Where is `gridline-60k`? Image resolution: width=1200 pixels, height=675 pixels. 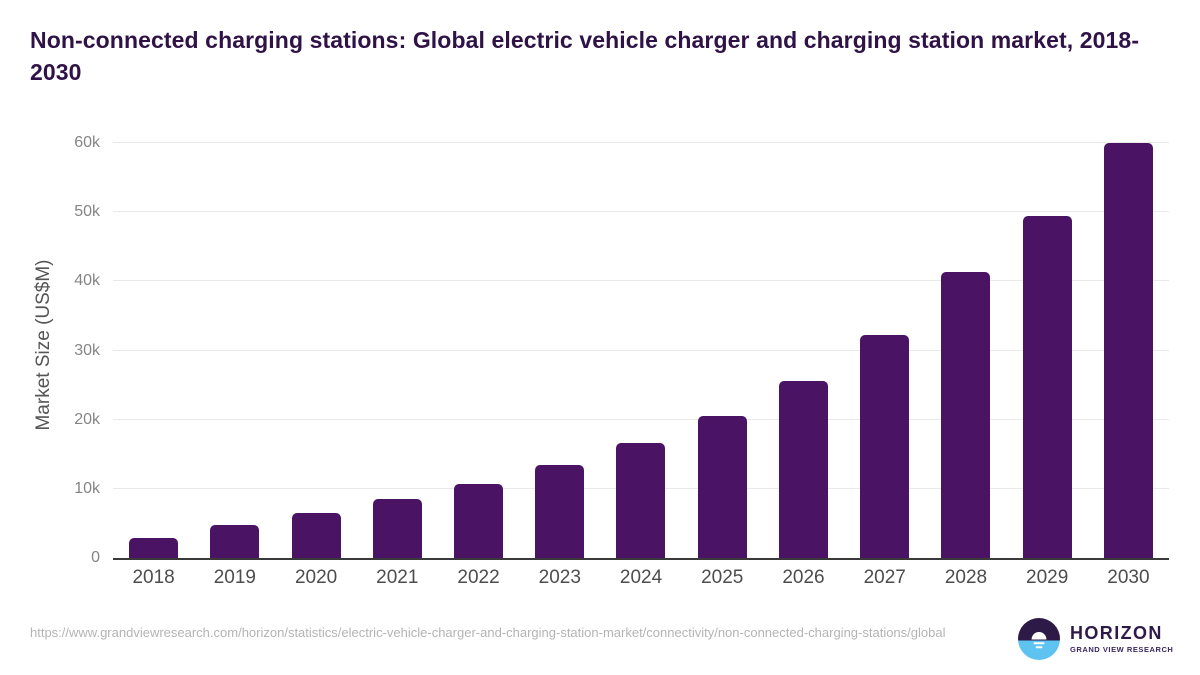
gridline-60k is located at coordinates (641, 142).